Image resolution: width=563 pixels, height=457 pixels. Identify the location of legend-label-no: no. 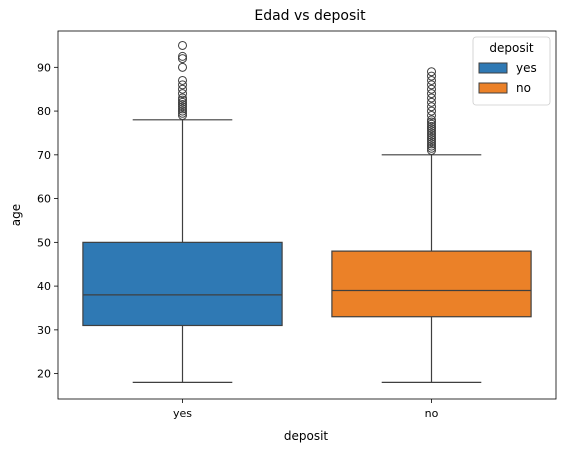
(523, 88).